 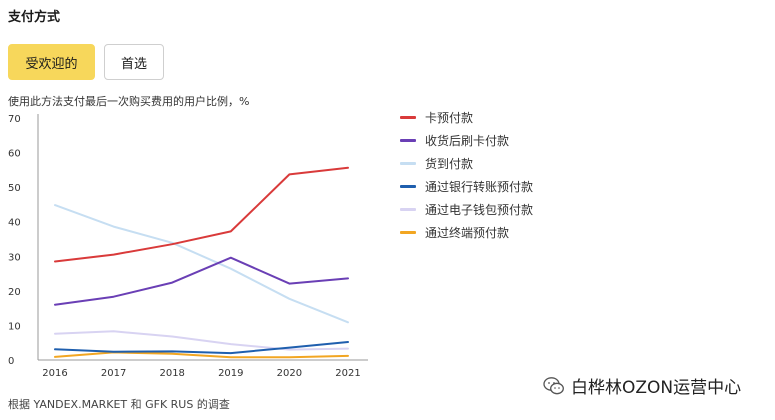 What do you see at coordinates (14, 154) in the screenshot?
I see `y-tick-label: 60` at bounding box center [14, 154].